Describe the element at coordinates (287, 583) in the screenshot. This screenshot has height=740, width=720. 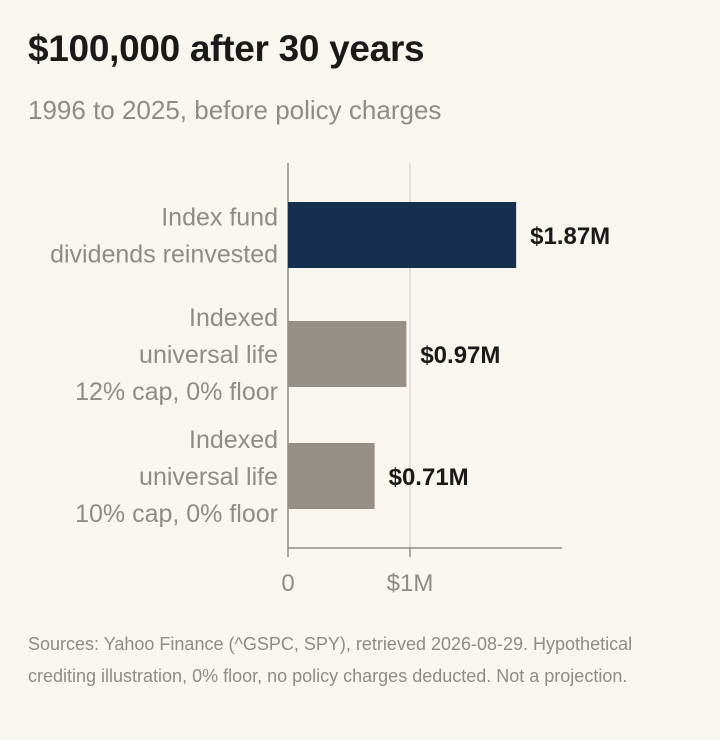
I see `x-tick-label: 0` at that location.